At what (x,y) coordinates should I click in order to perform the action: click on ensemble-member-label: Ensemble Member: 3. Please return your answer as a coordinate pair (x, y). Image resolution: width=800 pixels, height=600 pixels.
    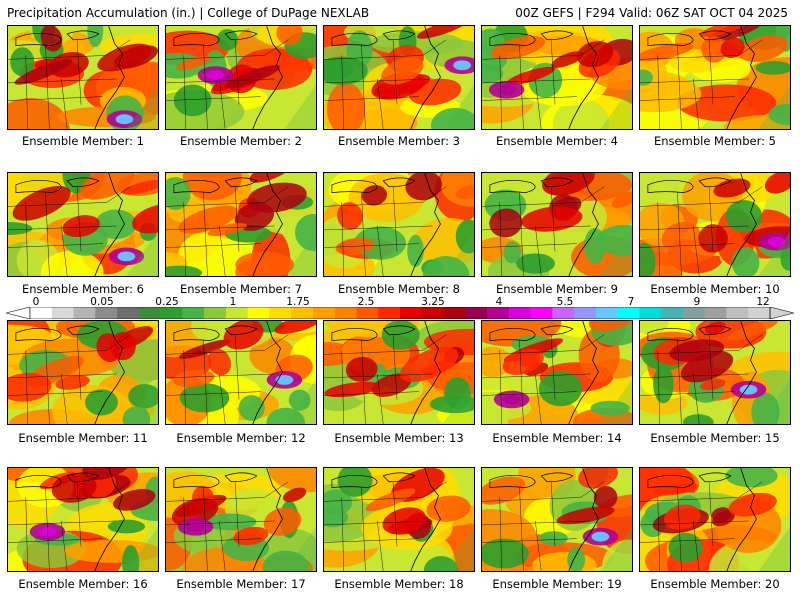
    Looking at the image, I should click on (399, 141).